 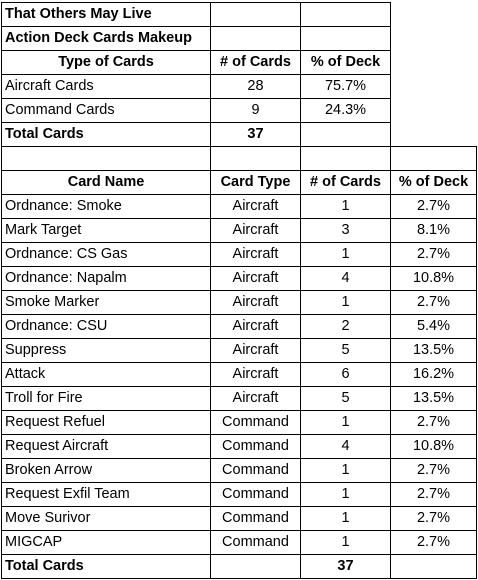 What do you see at coordinates (106, 326) in the screenshot?
I see `card-name-cell: Ordnance: CSU` at bounding box center [106, 326].